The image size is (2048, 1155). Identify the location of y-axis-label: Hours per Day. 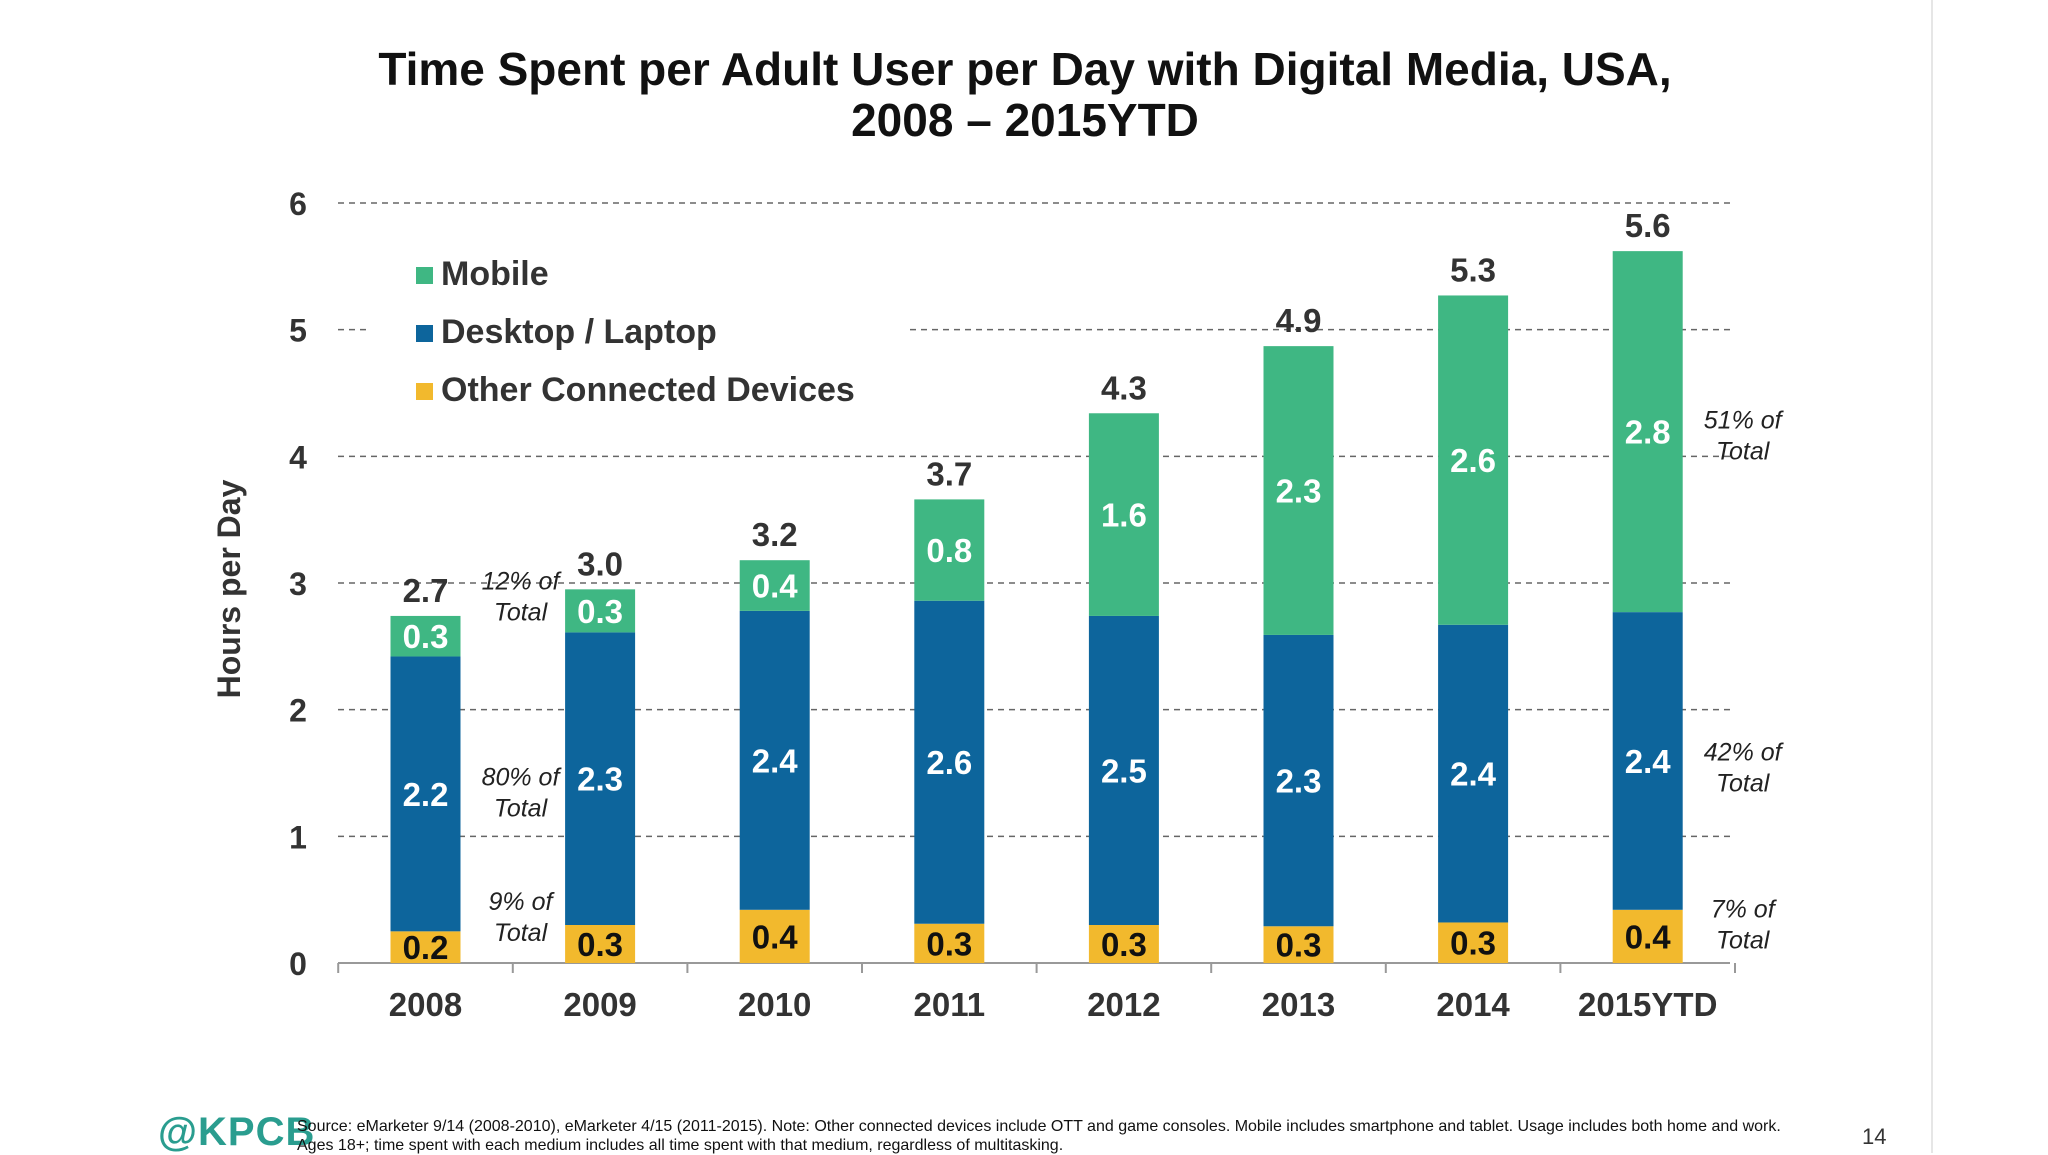
(229, 588).